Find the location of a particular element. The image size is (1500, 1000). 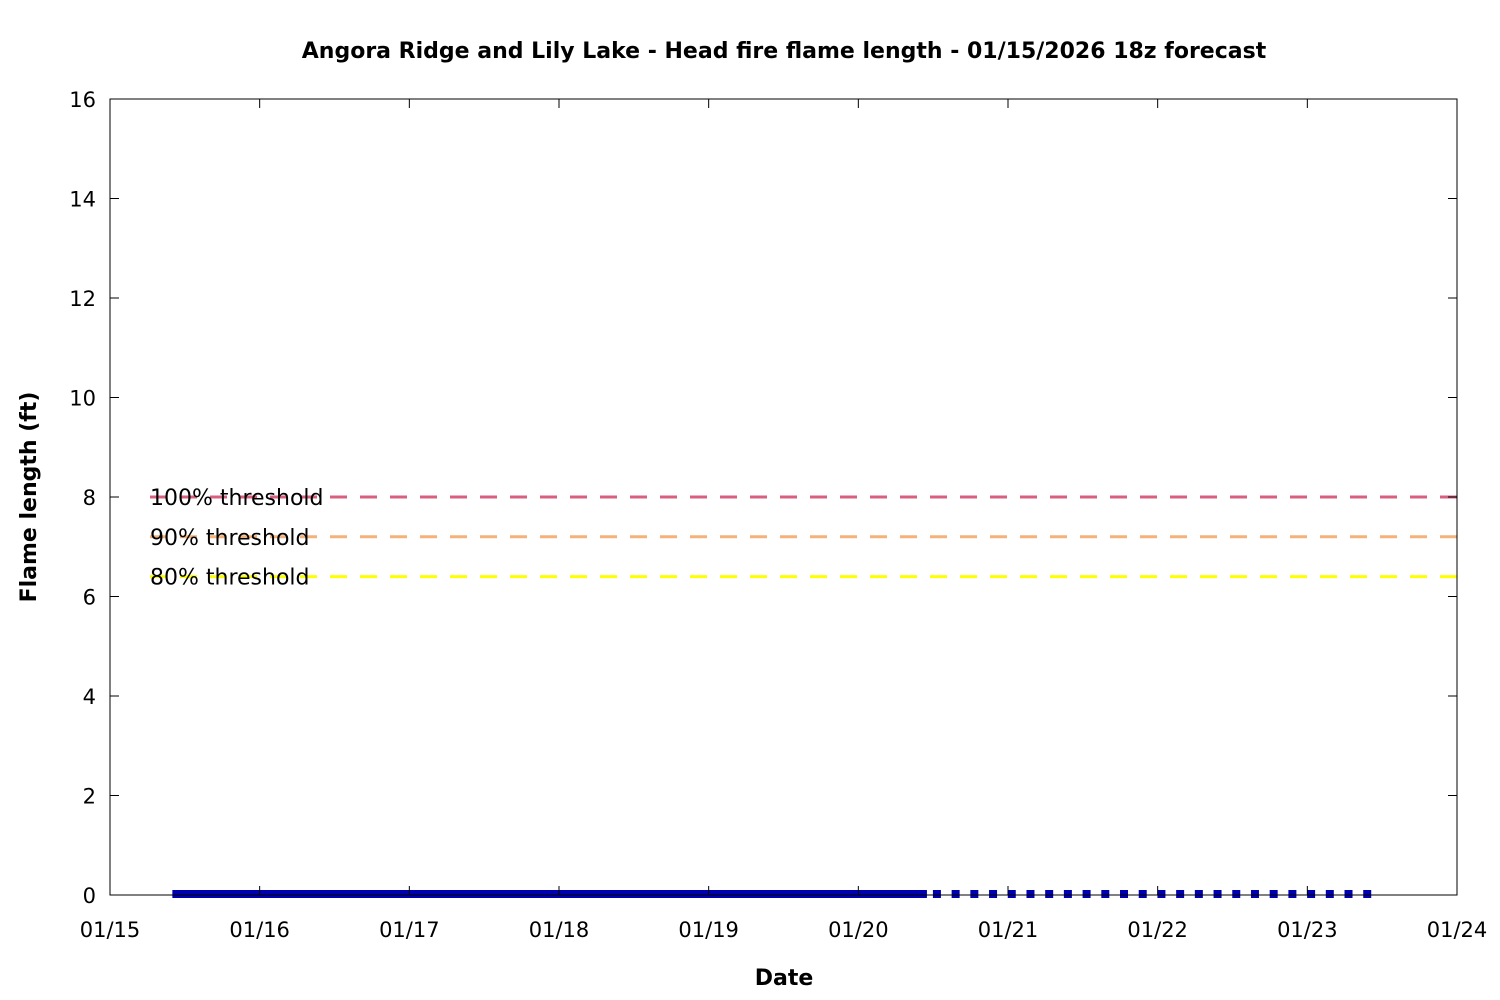

y-tick-label: 10 is located at coordinates (82, 399).